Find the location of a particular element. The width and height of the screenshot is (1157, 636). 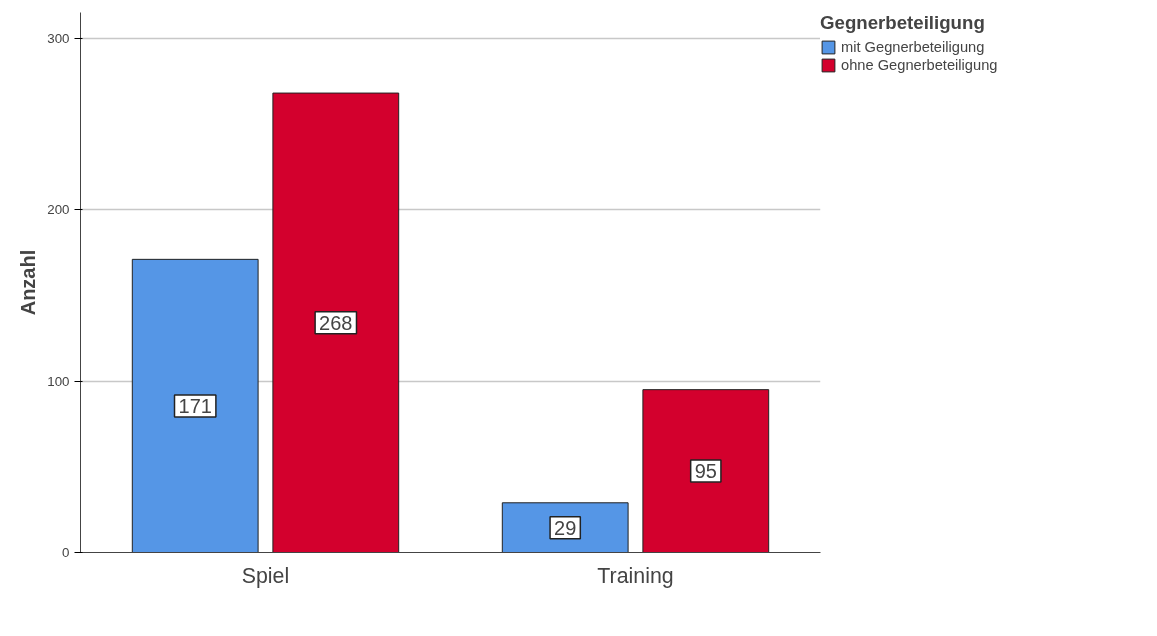

x-tick-label: Spiel is located at coordinates (265, 575).